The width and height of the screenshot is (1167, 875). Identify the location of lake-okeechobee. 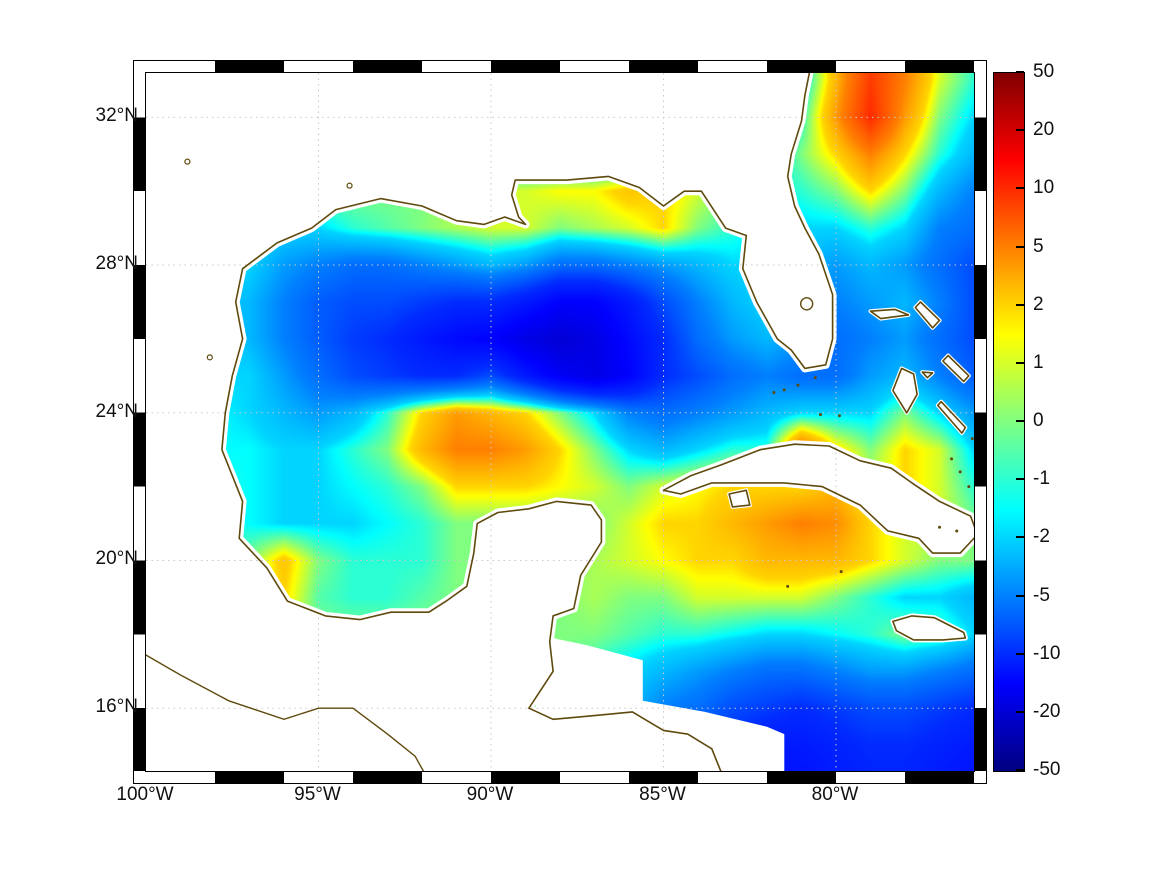
(806, 304).